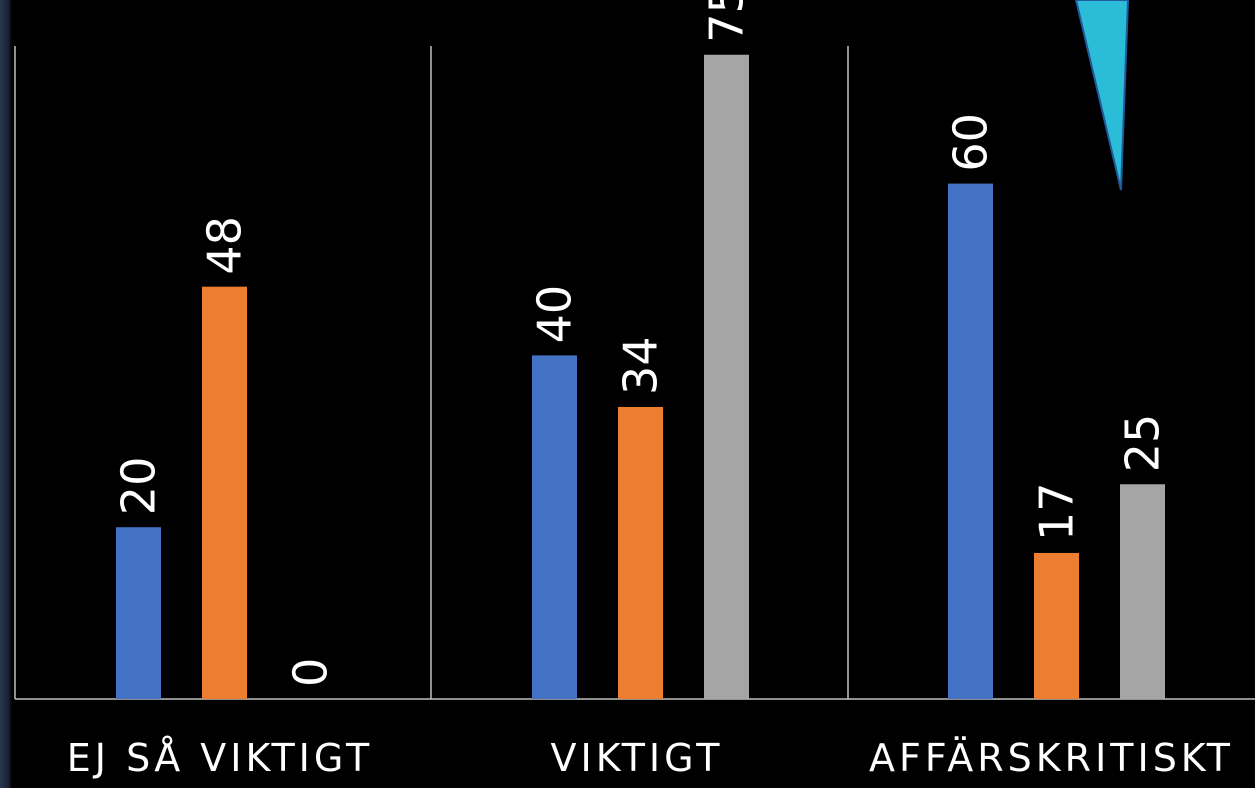 Image resolution: width=1255 pixels, height=788 pixels. I want to click on category-label-1: VIKTIGT, so click(637, 758).